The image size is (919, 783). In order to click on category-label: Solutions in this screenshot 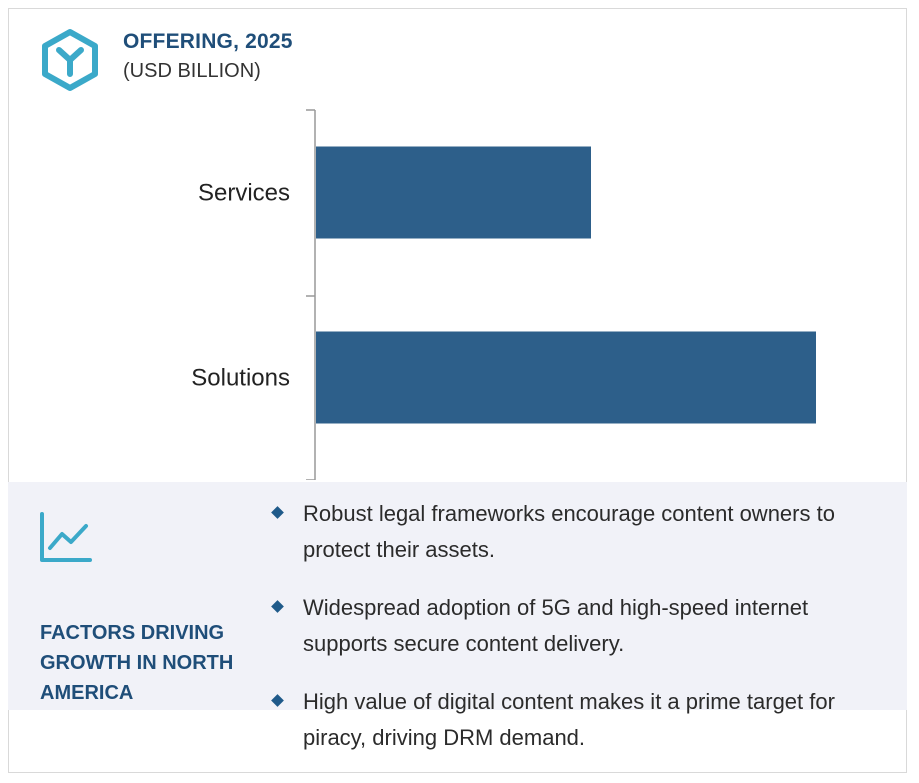, I will do `click(240, 378)`.